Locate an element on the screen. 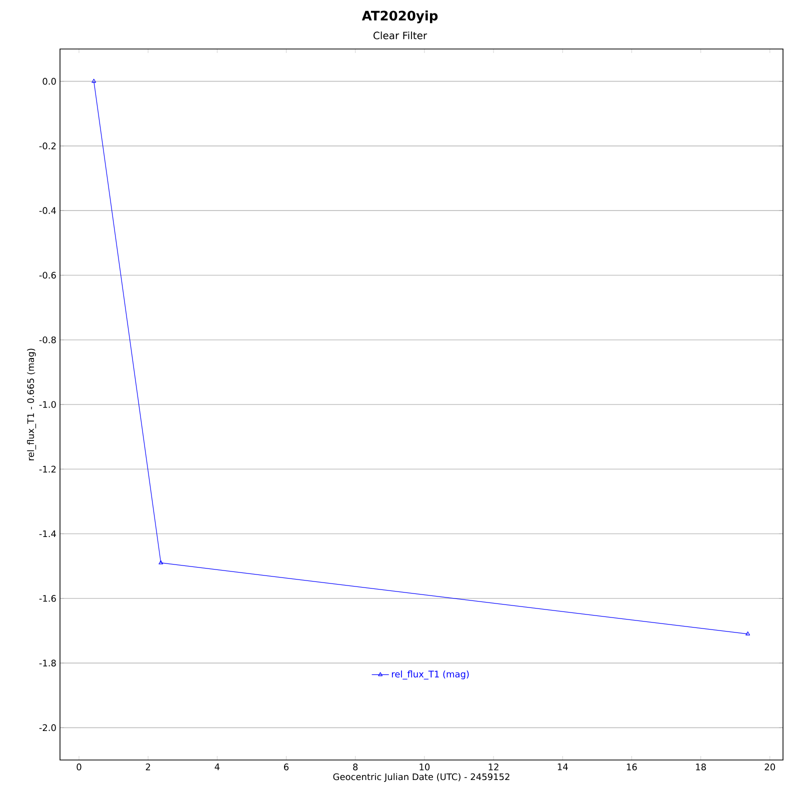 This screenshot has height=800, width=800. y-tick-label: -0.8 is located at coordinates (47, 340).